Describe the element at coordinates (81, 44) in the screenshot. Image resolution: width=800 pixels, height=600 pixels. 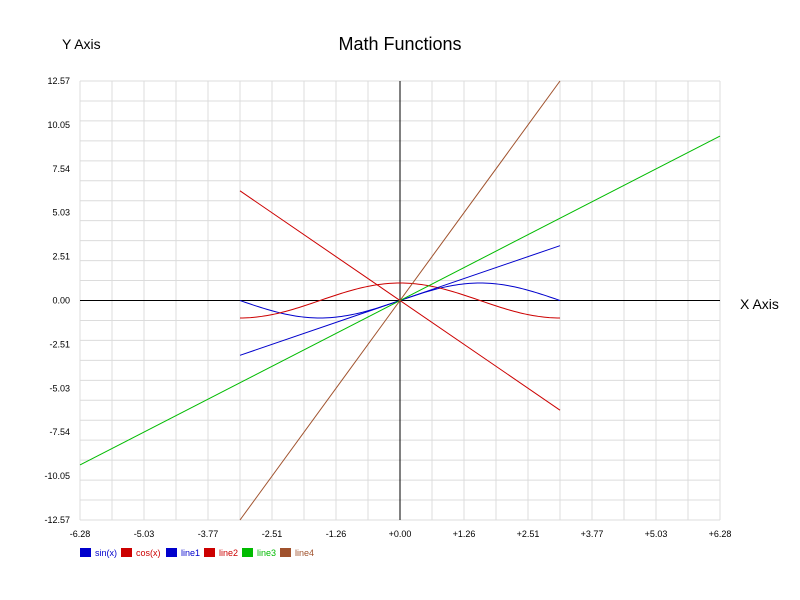
I see `y-axis-title: Y Axis` at that location.